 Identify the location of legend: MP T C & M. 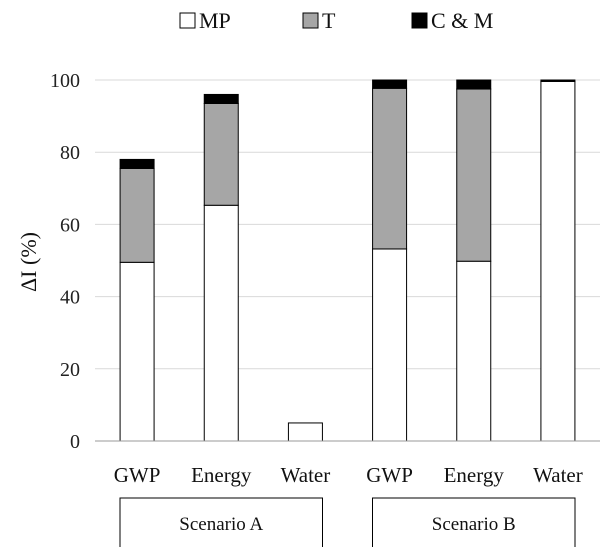
(336, 20).